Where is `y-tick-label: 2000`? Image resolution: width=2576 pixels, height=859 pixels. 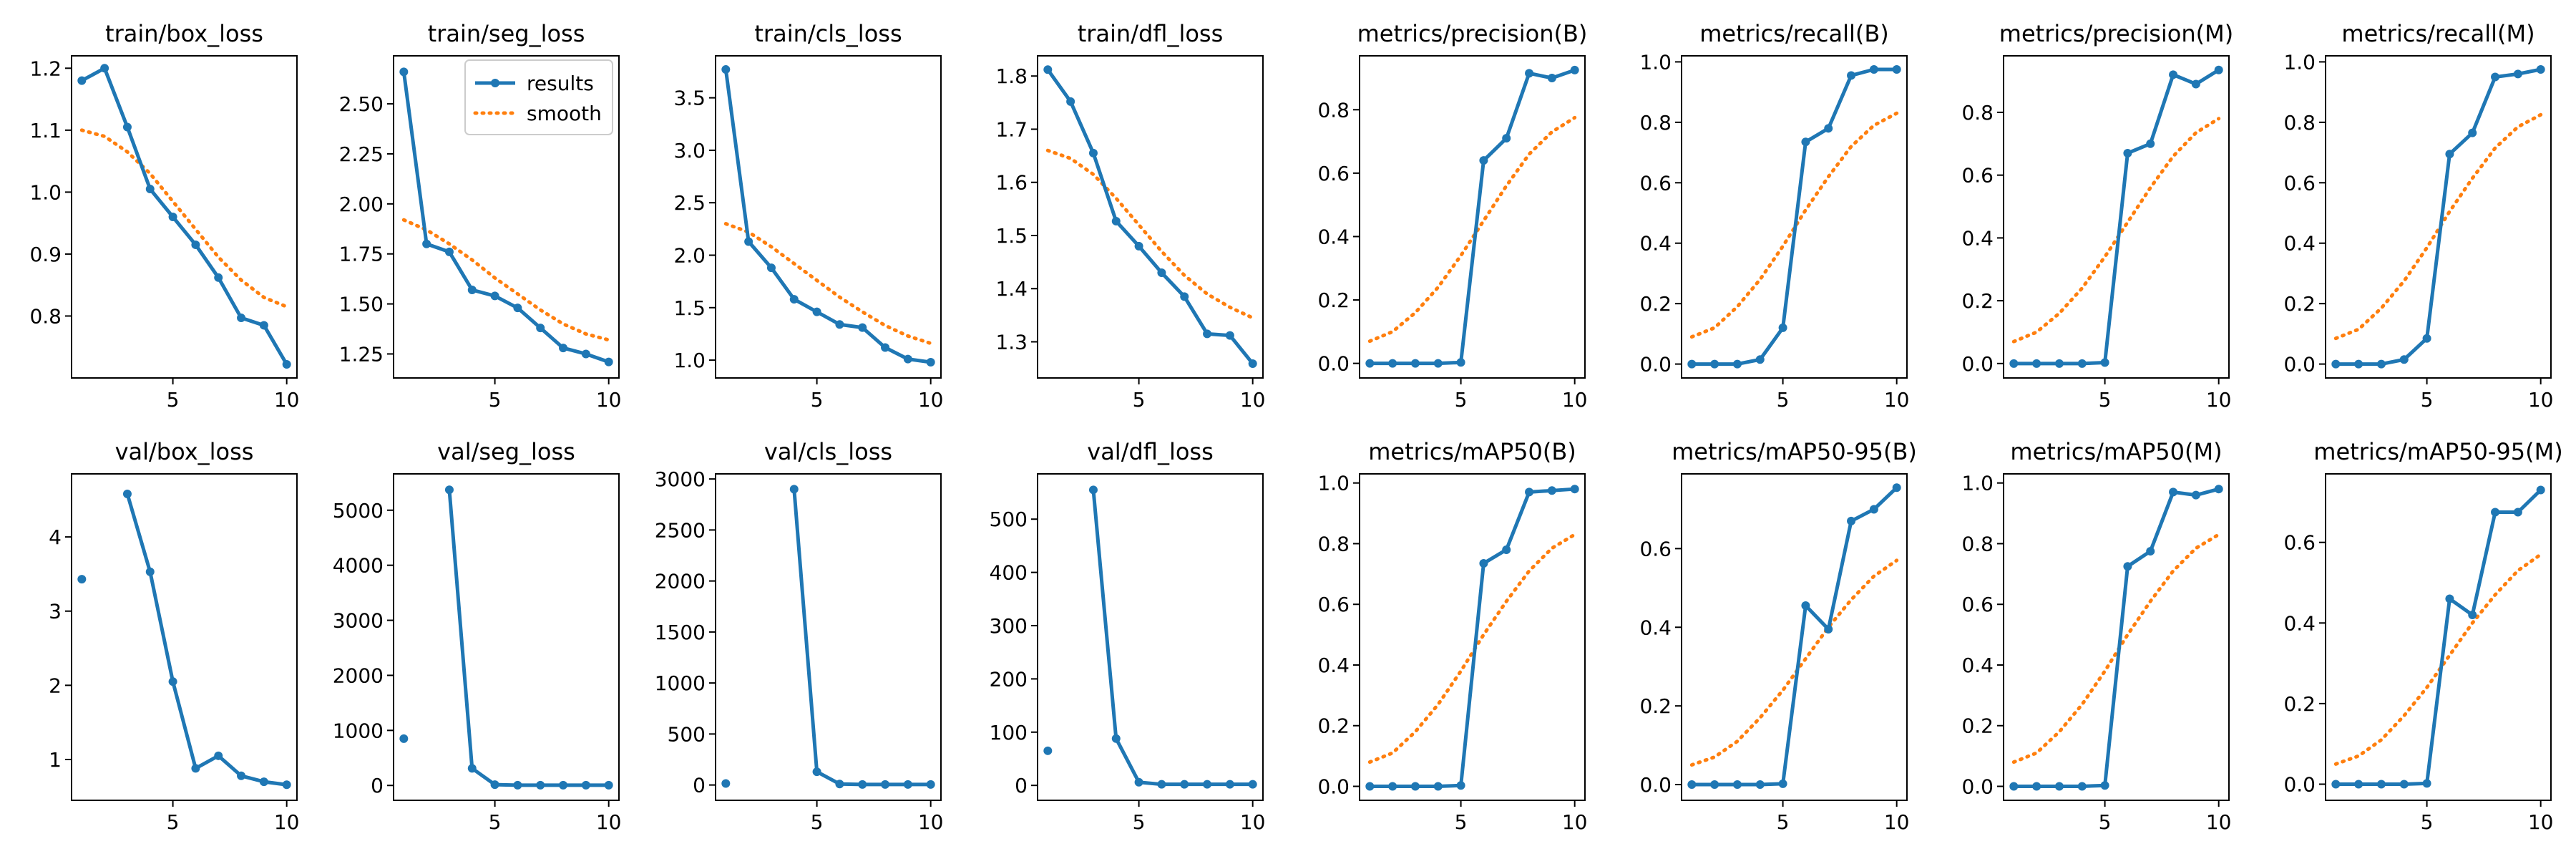 y-tick-label: 2000 is located at coordinates (680, 581).